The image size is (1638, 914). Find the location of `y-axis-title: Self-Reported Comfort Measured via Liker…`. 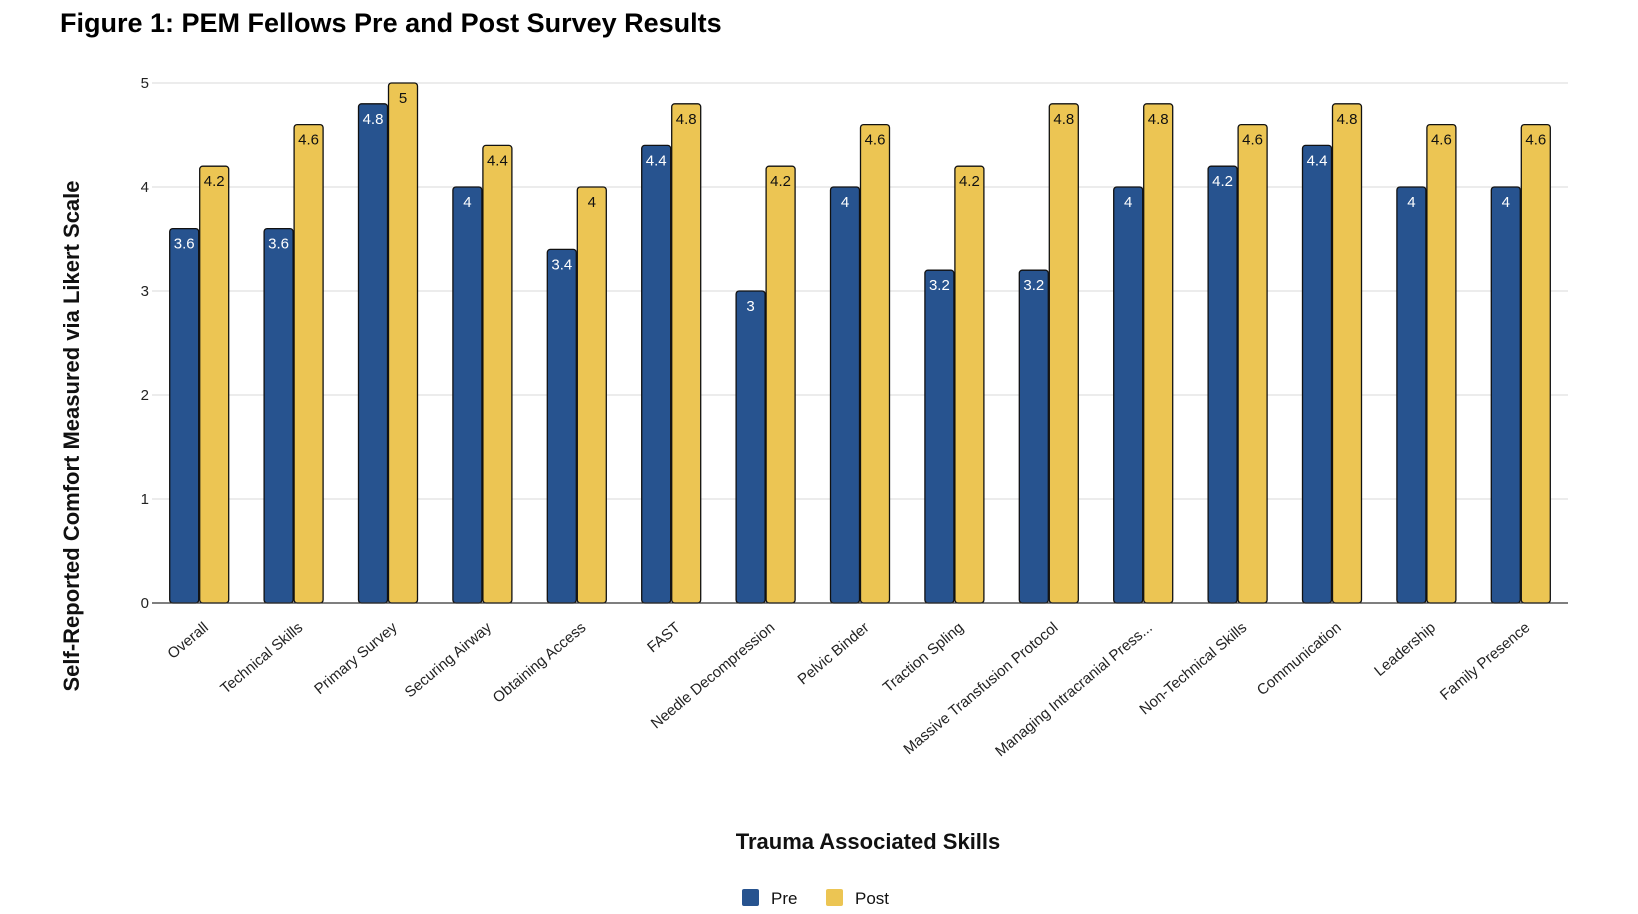

y-axis-title: Self-Reported Comfort Measured via Liker… is located at coordinates (71, 435).